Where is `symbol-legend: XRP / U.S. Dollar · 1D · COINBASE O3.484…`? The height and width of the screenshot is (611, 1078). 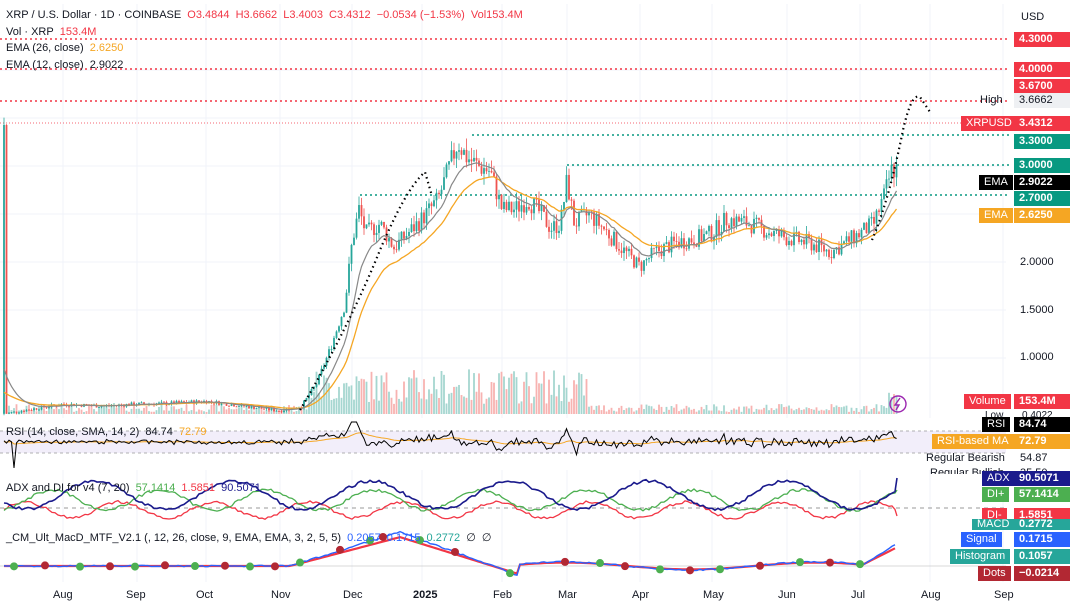
symbol-legend: XRP / U.S. Dollar · 1D · COINBASE O3.484… is located at coordinates (266, 15).